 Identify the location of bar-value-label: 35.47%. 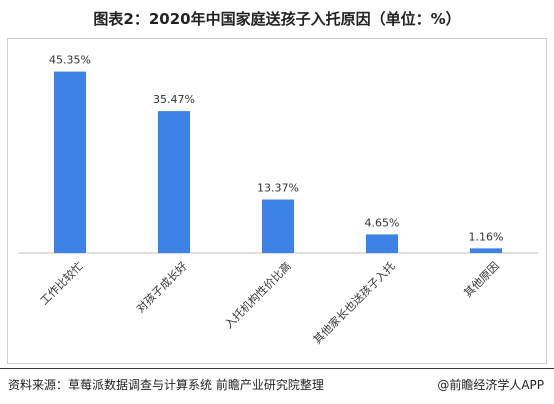
(174, 99).